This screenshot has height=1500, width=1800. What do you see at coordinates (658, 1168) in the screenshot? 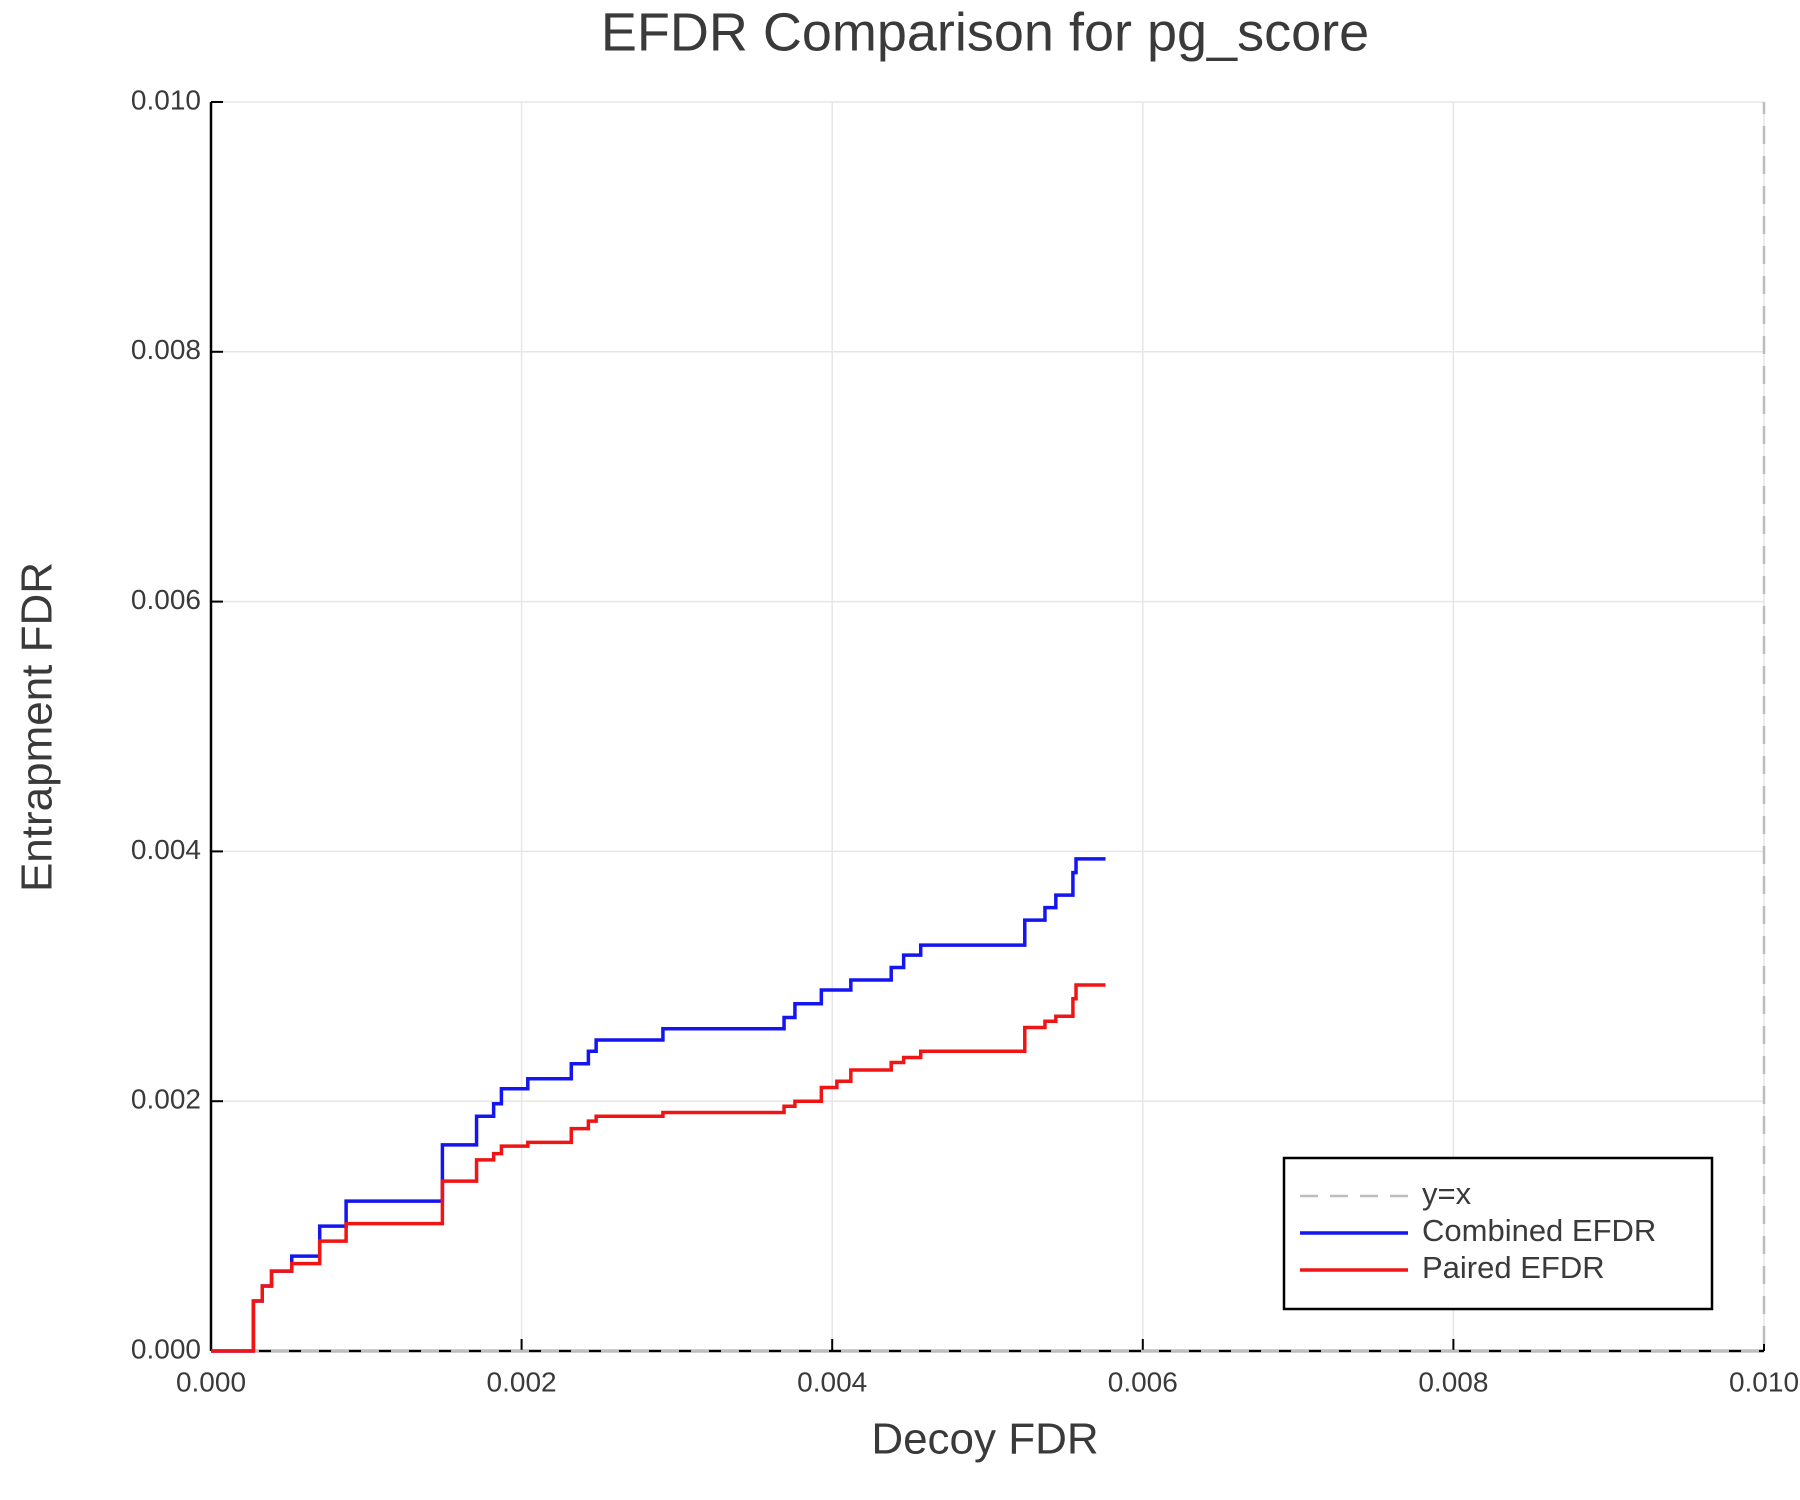
I see `series-line` at bounding box center [658, 1168].